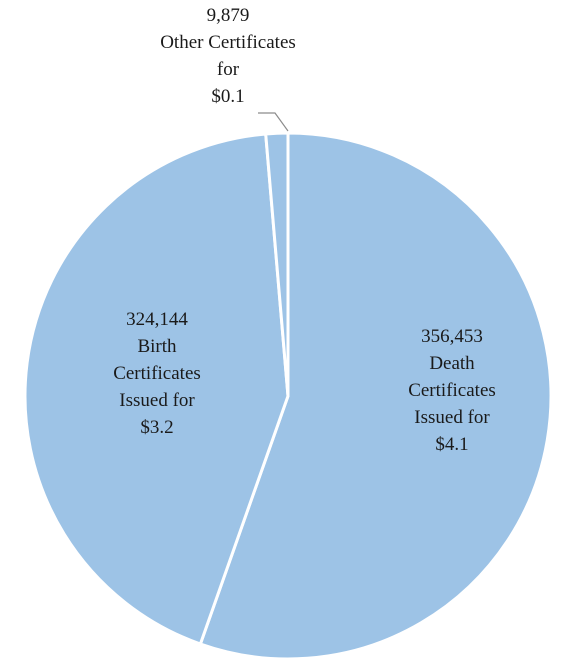 The image size is (576, 664). What do you see at coordinates (157, 427) in the screenshot?
I see `birth-amount-label: $3.2` at bounding box center [157, 427].